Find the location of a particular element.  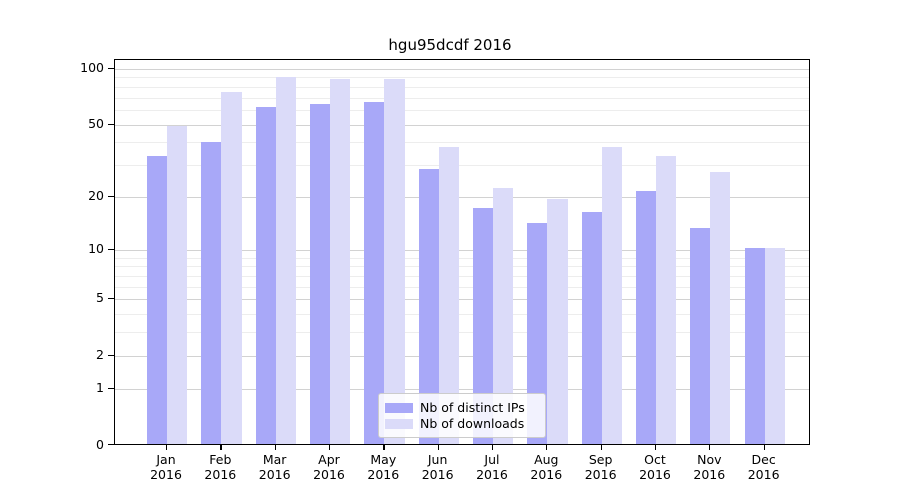

x-tick-label-jul: Jul 2016 is located at coordinates (492, 466).